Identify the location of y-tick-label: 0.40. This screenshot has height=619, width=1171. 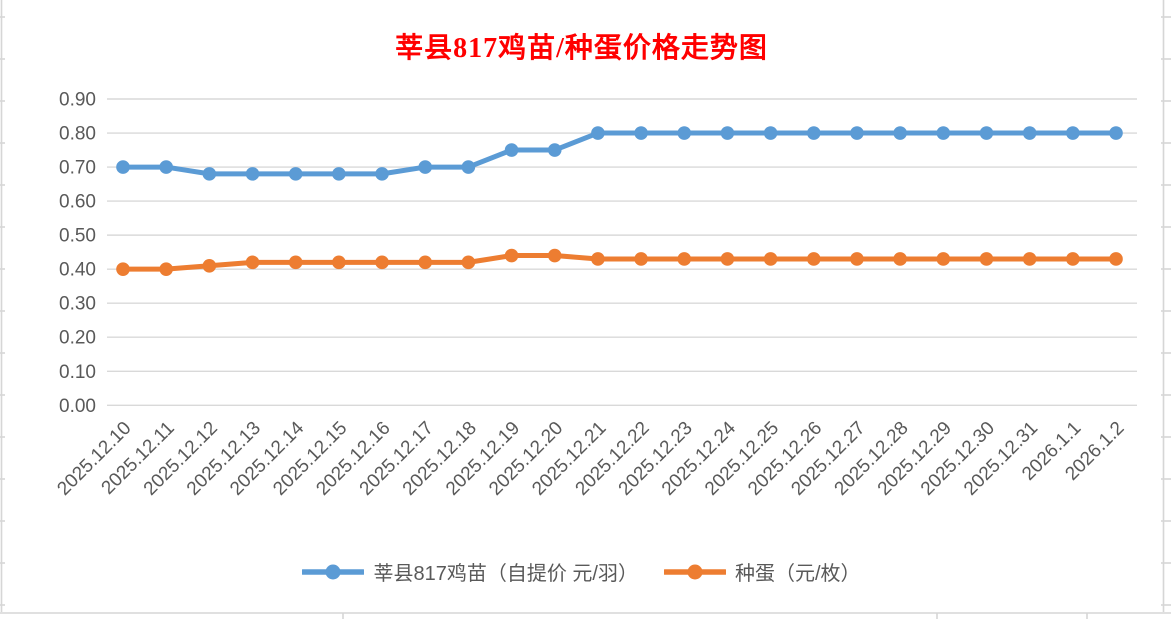
(77, 270).